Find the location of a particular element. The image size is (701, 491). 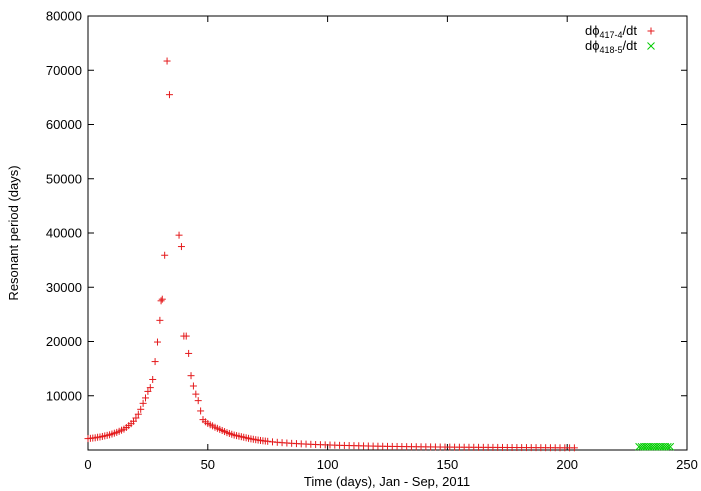

y-tick-label: 10000 is located at coordinates (64, 395).